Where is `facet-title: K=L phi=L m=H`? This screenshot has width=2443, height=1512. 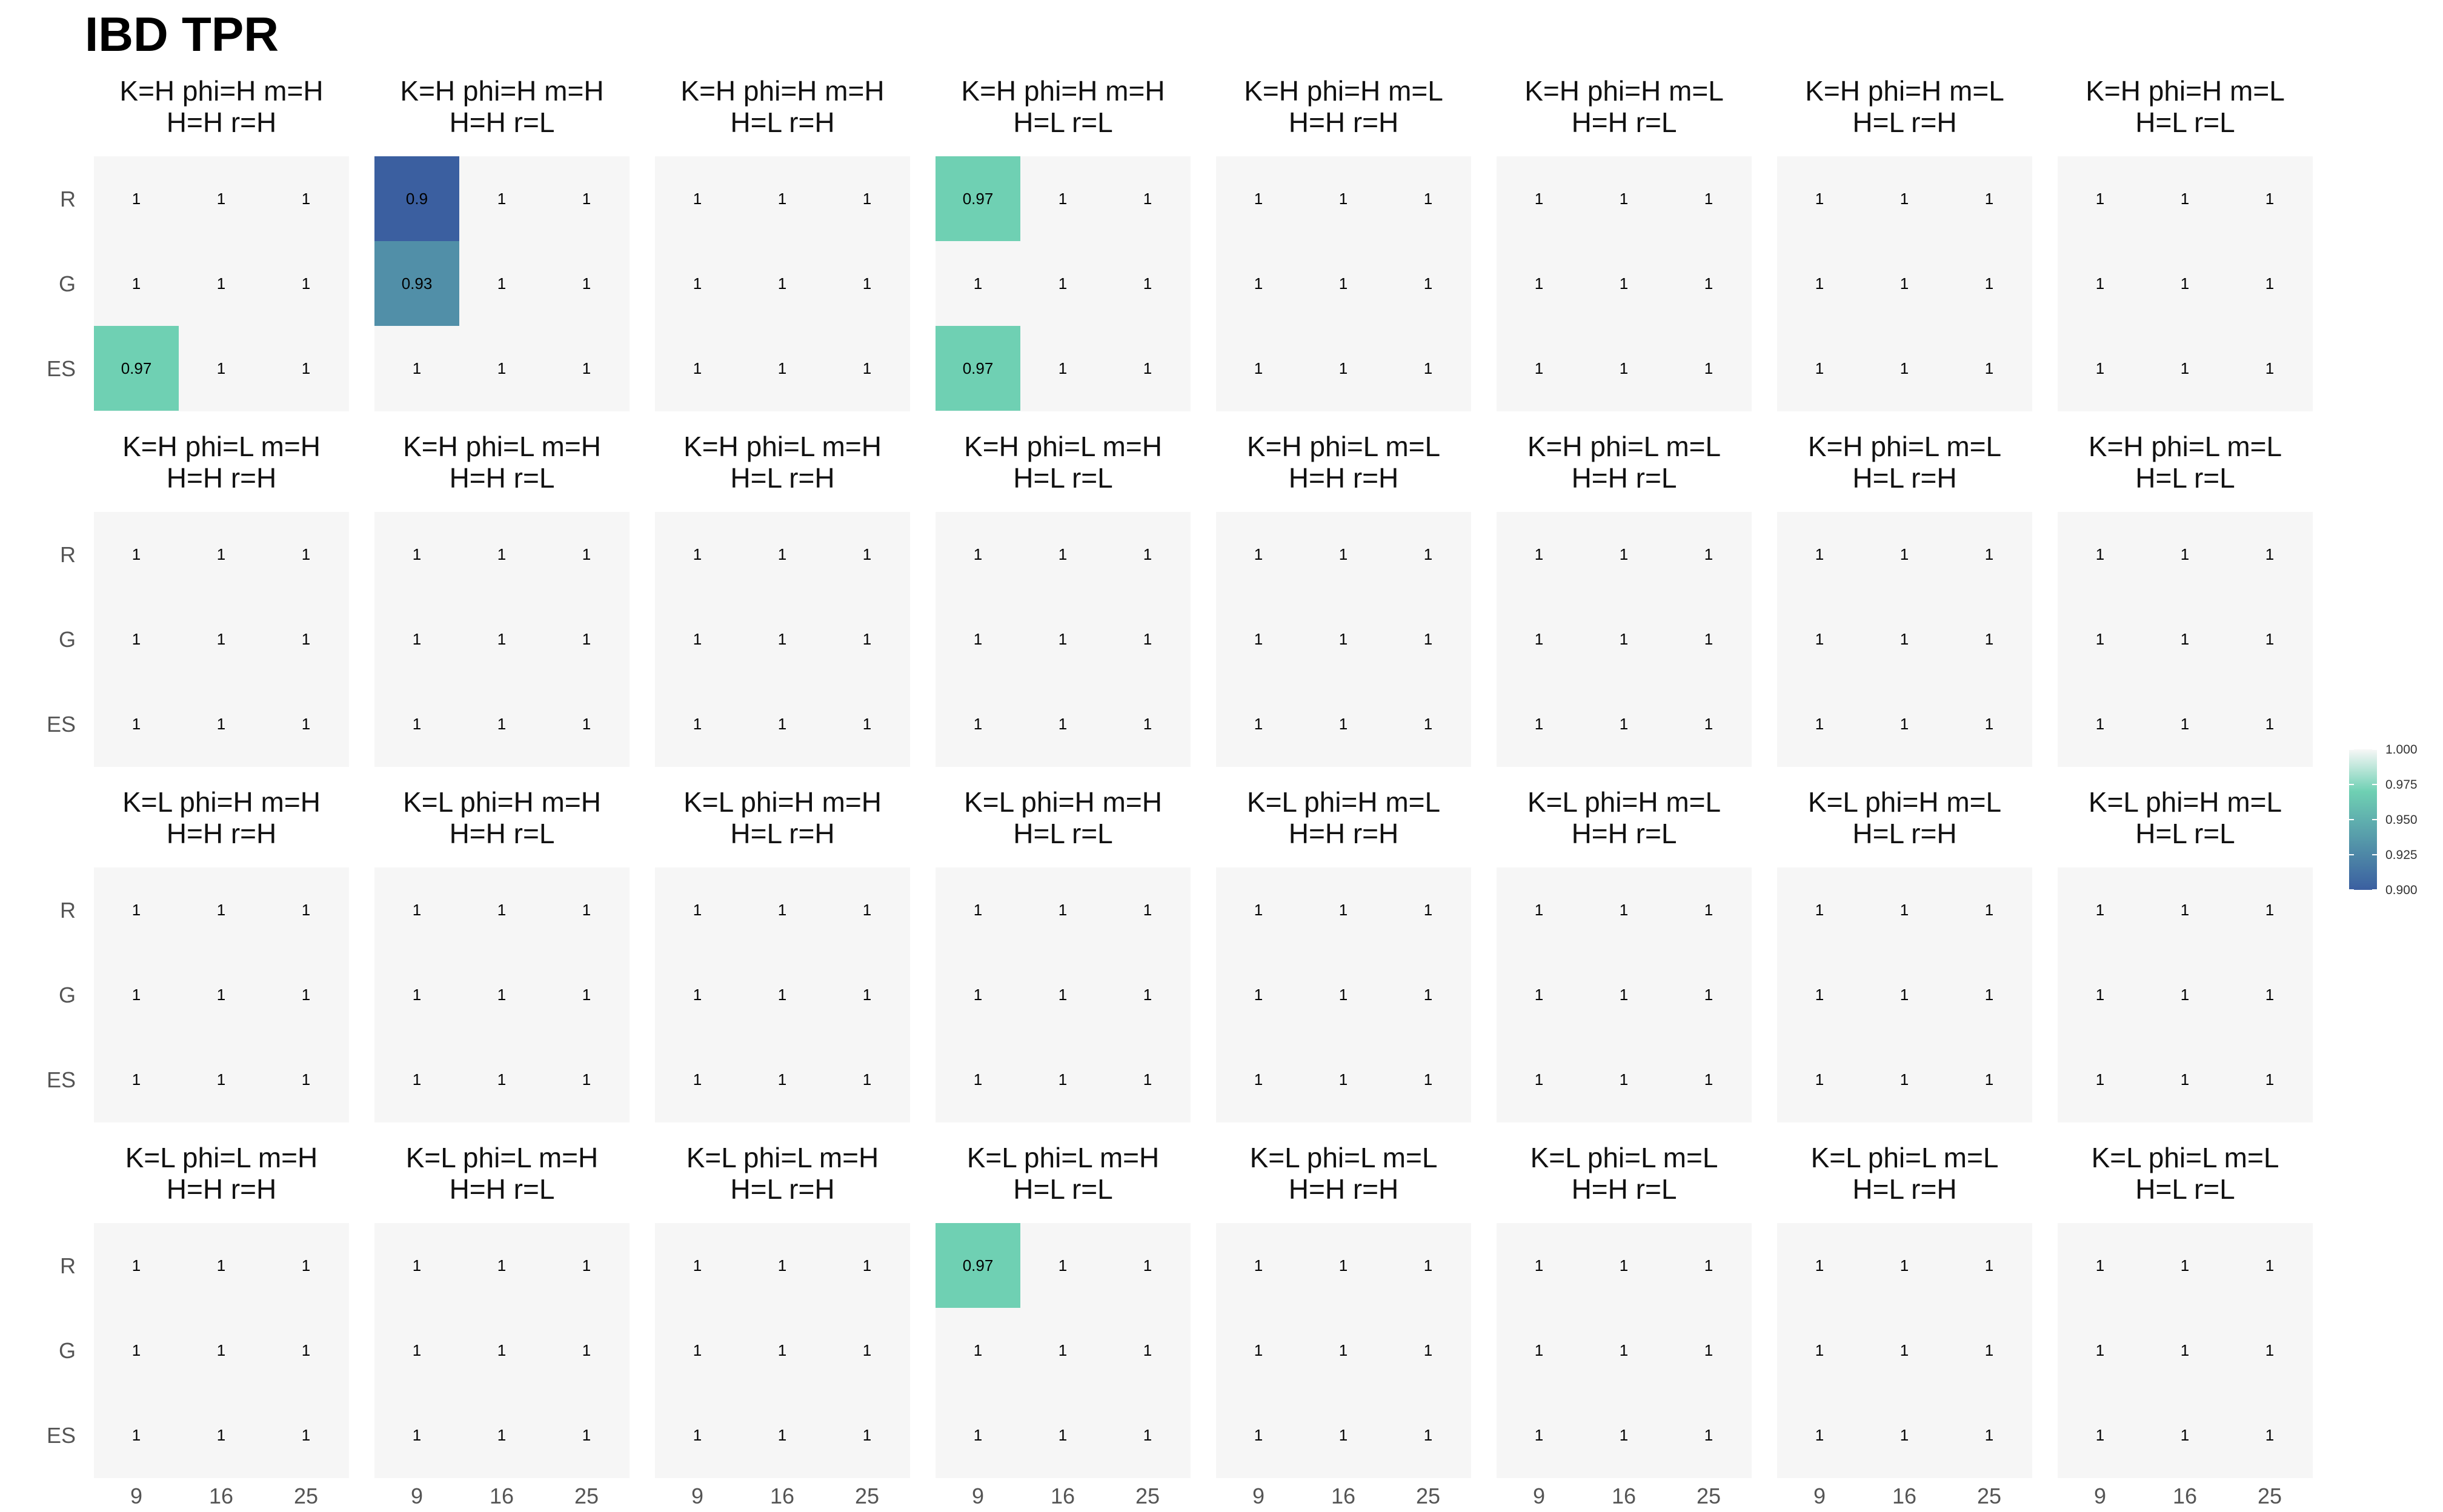
facet-title: K=L phi=L m=H is located at coordinates (503, 1157).